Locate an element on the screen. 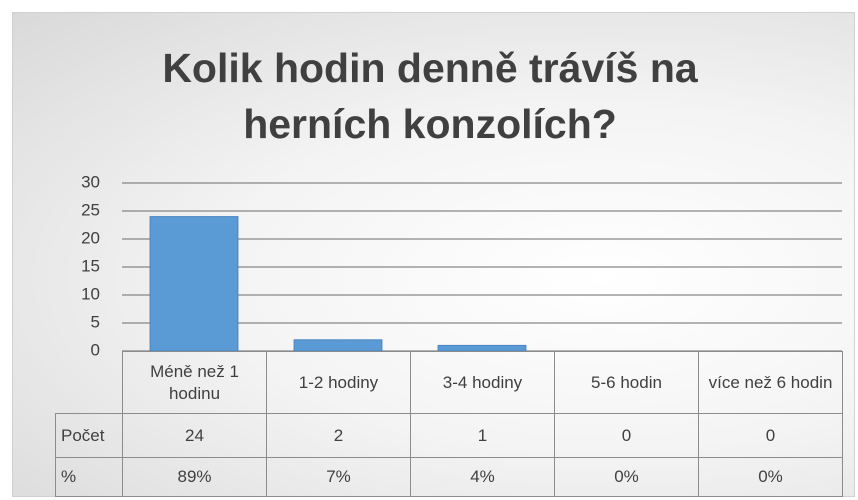 This screenshot has height=500, width=858. row-header: % is located at coordinates (89, 477).